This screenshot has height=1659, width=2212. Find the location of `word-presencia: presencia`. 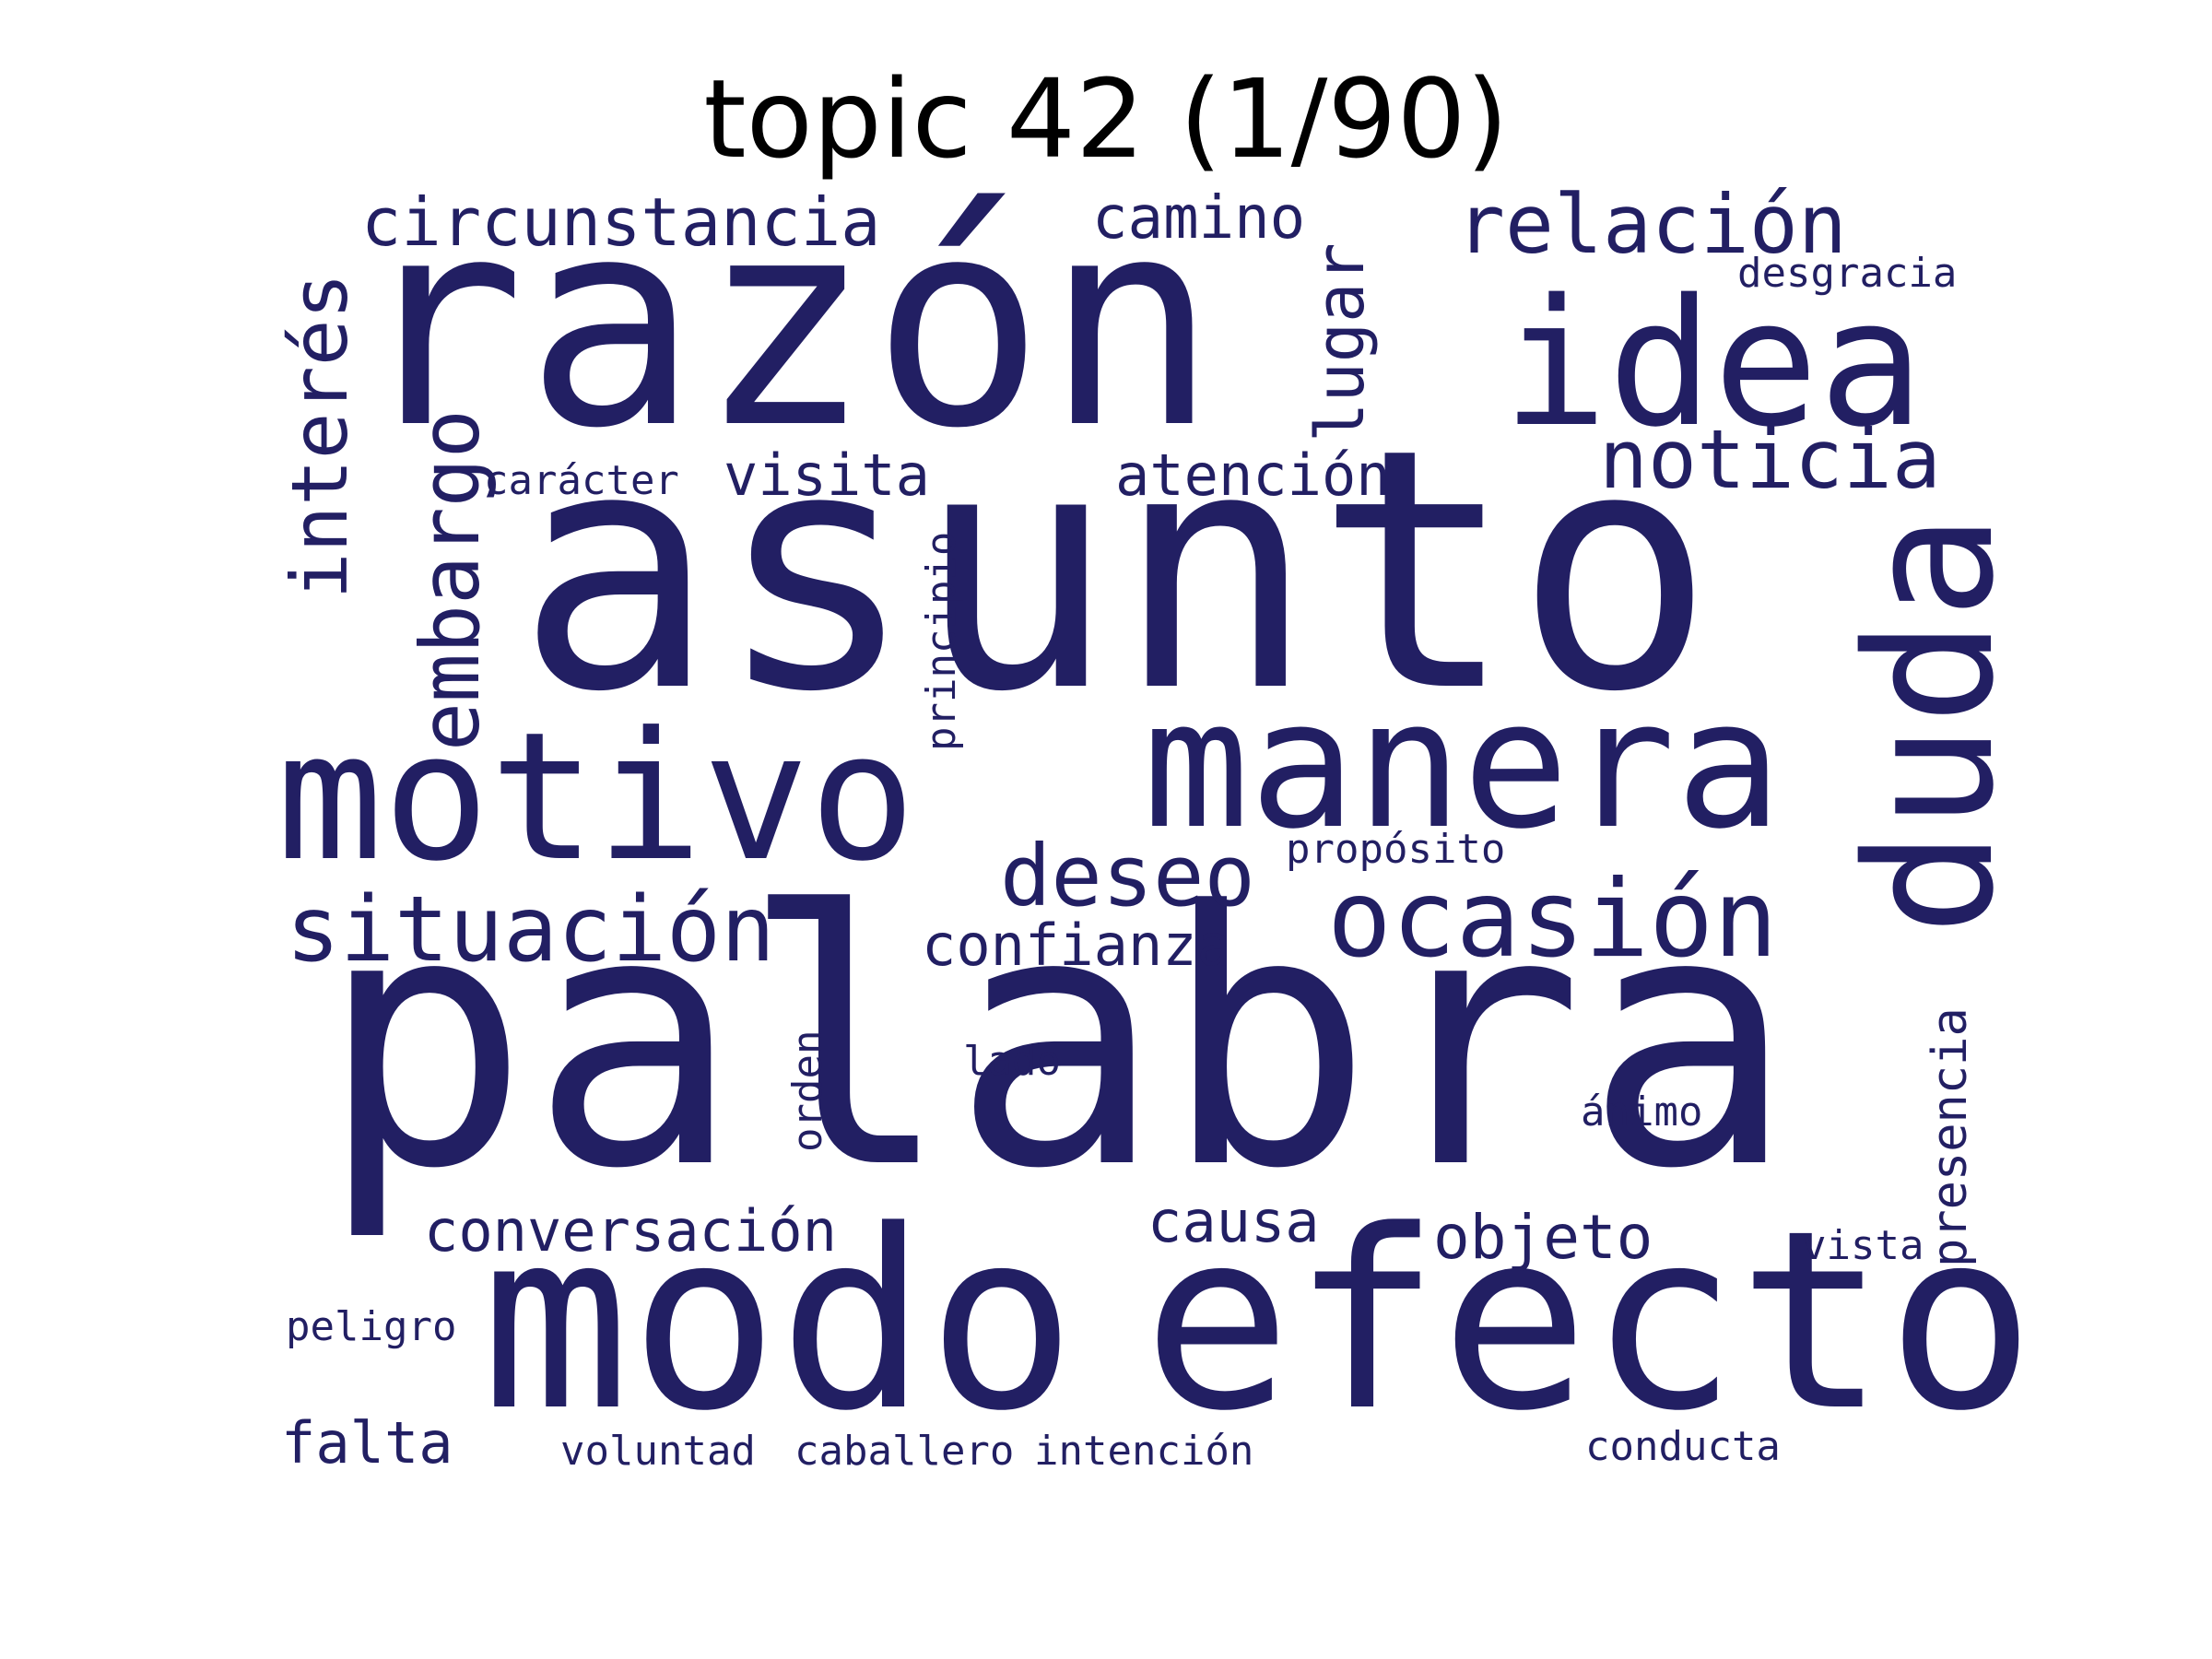

word-presencia: presencia is located at coordinates (1950, 1137).